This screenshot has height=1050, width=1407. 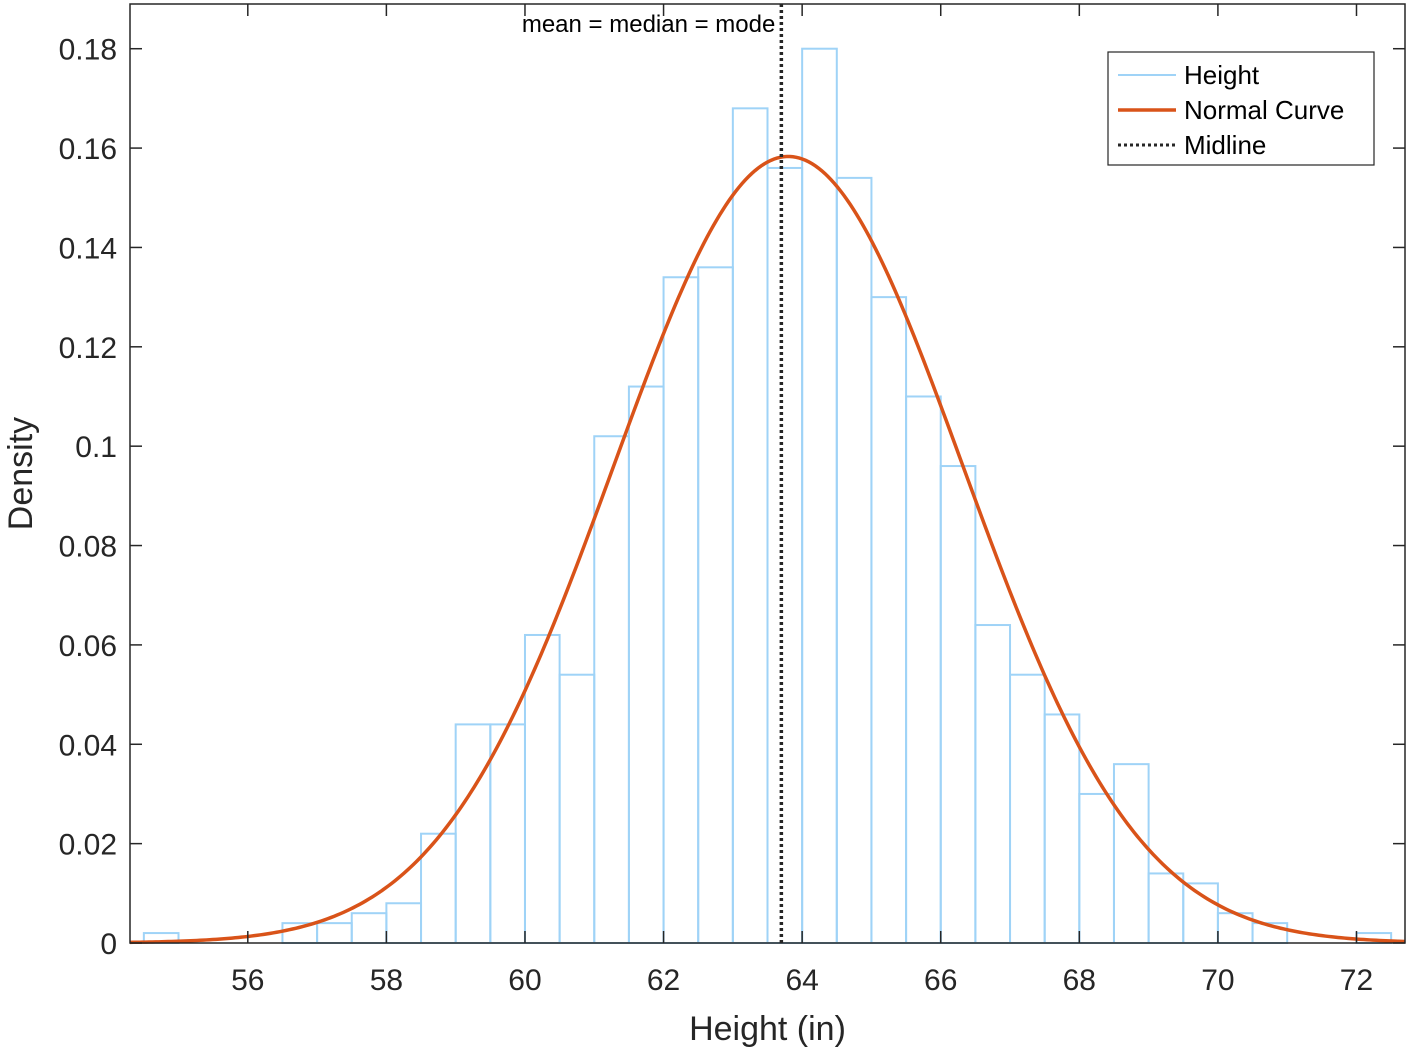 I want to click on y-axis-title: Density, so click(x=21, y=473).